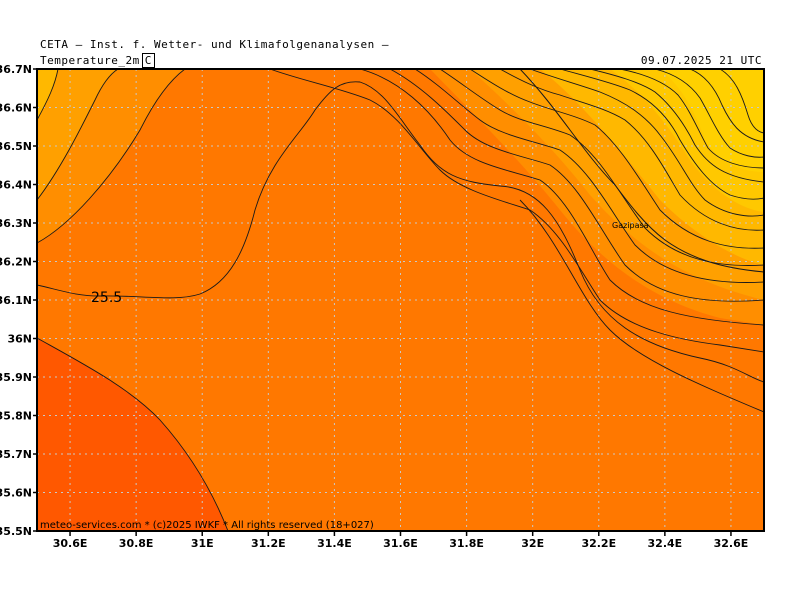  Describe the element at coordinates (90, 60) in the screenshot. I see `variable-name: Temperature_2m` at that location.